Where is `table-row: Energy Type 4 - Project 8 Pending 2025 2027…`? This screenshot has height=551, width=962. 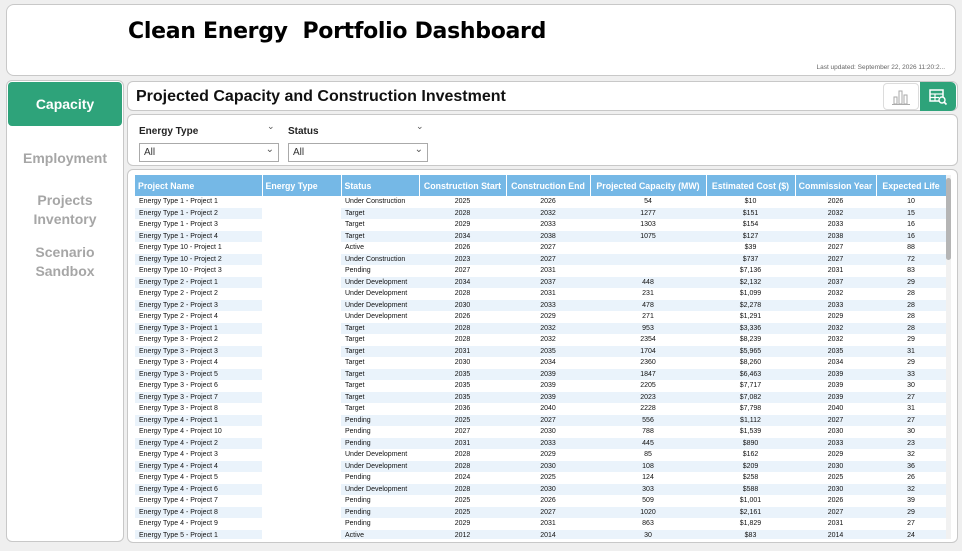 table-row: Energy Type 4 - Project 8 Pending 2025 2027… is located at coordinates (540, 512).